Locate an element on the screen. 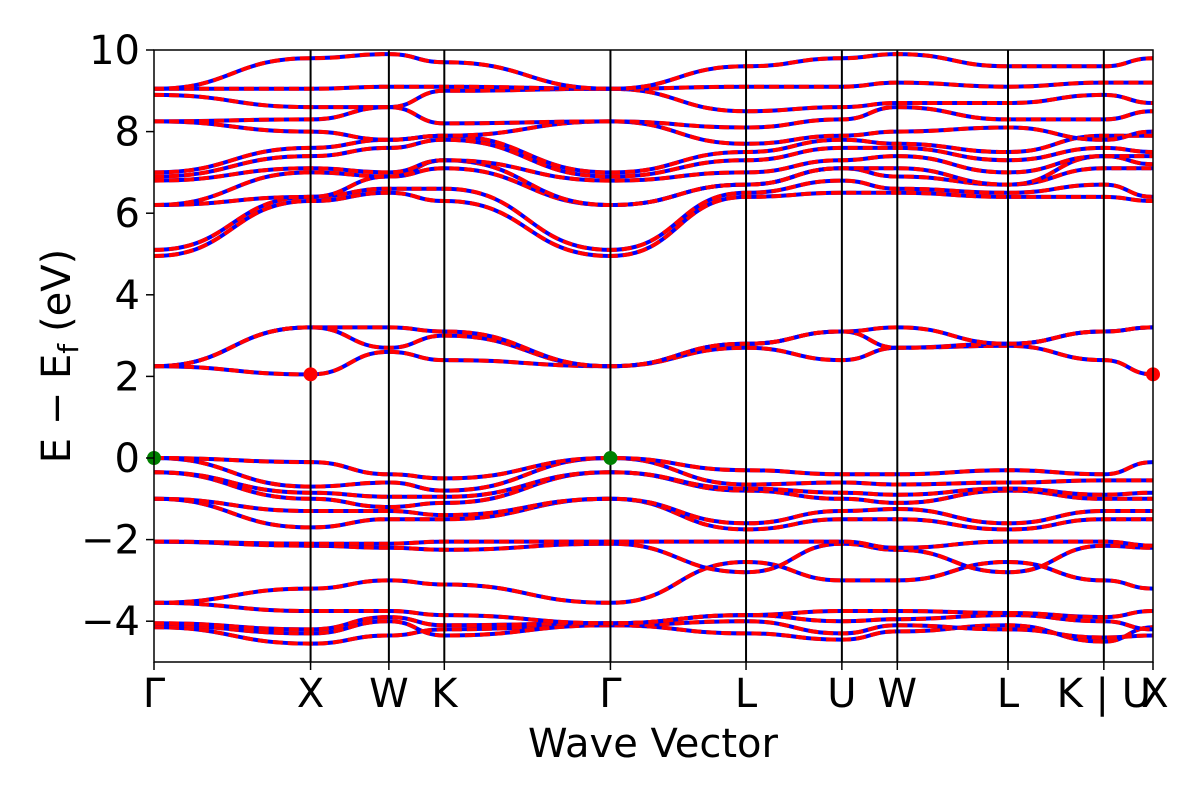 The height and width of the screenshot is (800, 1200). band-10-spin-down-line is located at coordinates (653, 484).